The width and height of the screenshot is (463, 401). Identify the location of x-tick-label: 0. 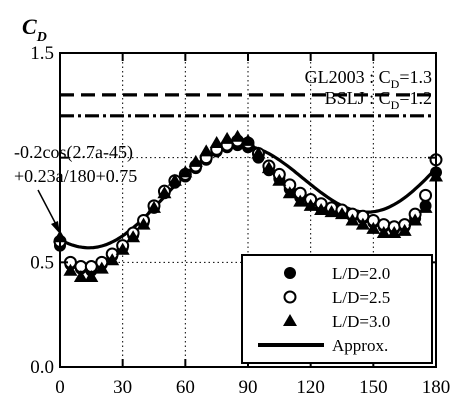
(60, 387).